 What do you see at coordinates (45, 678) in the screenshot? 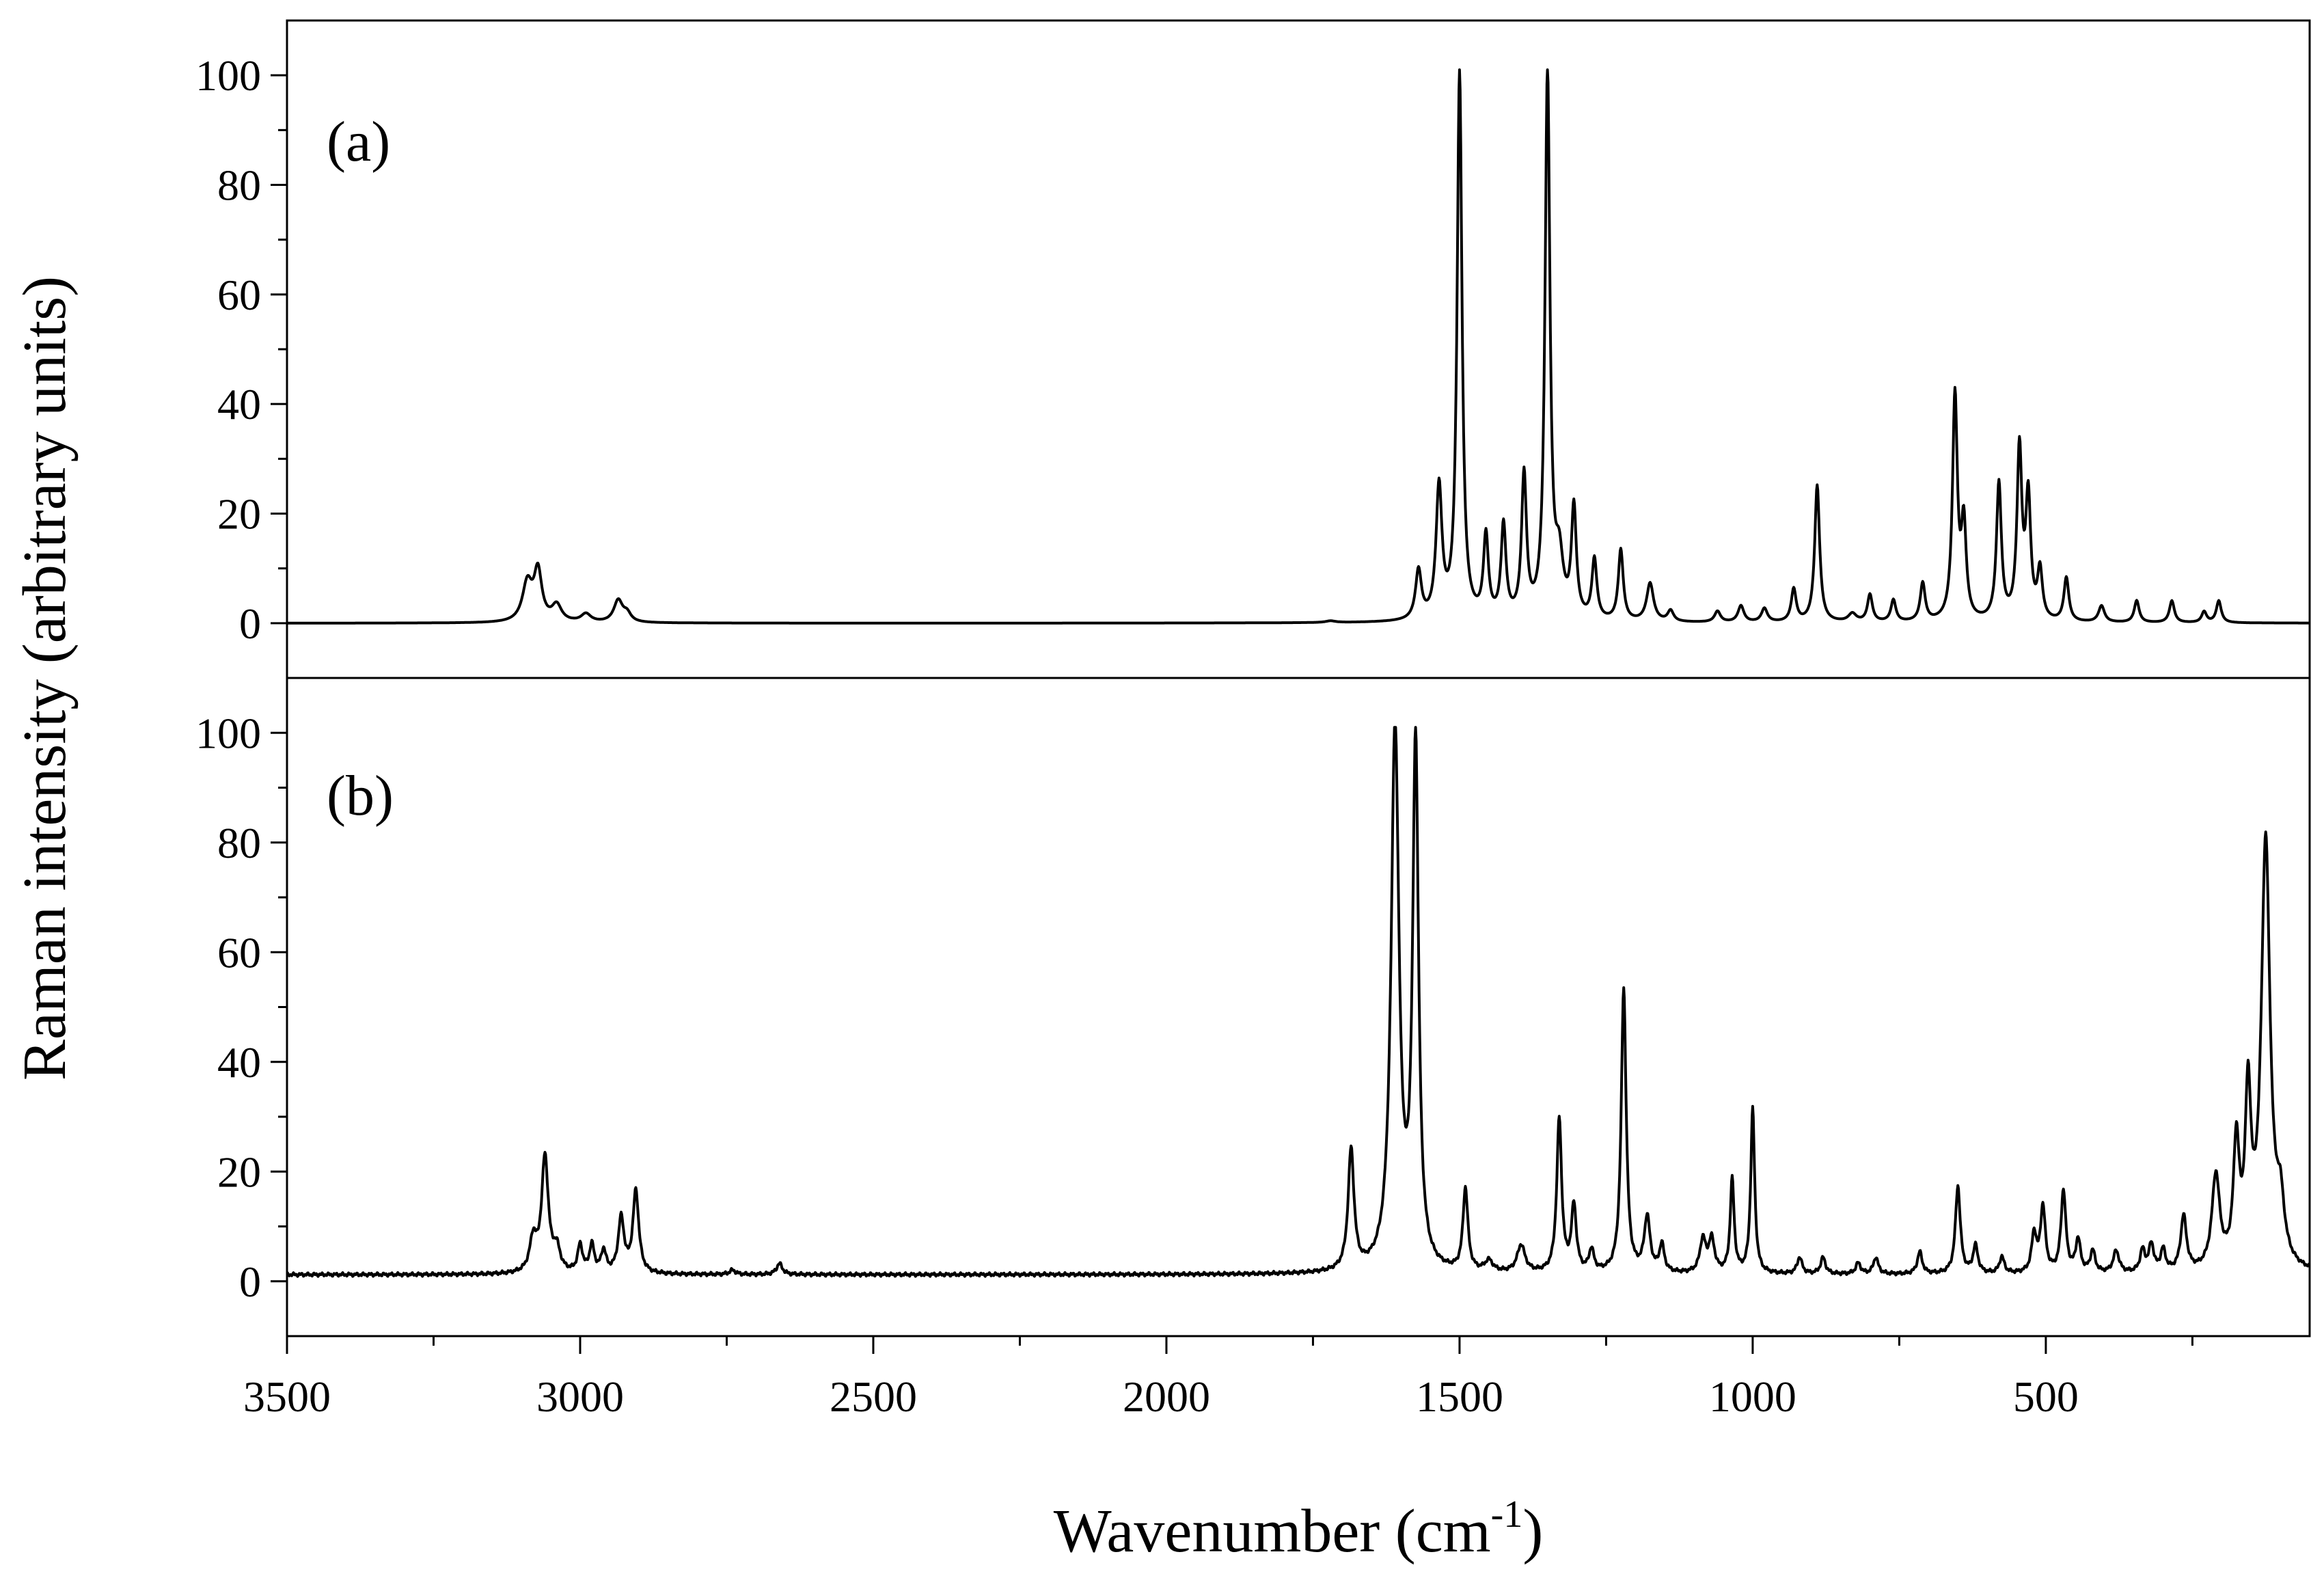
I see `y-axis-title: Raman intensity (arbitrary units)` at bounding box center [45, 678].